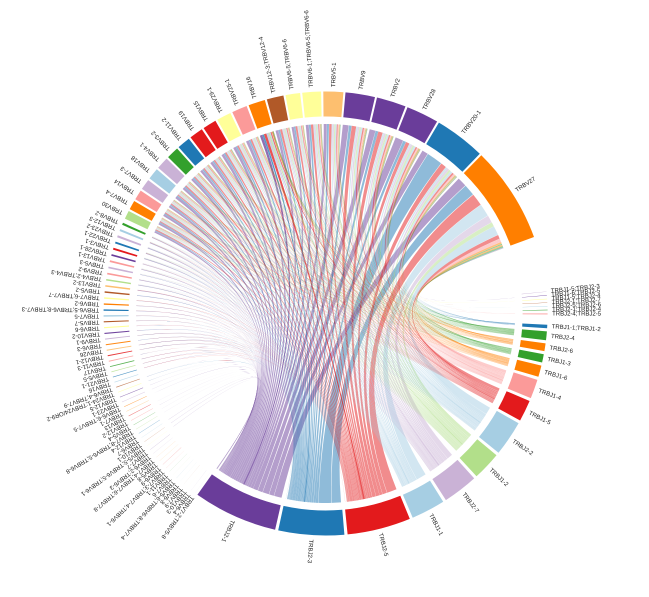  Describe the element at coordinates (90, 270) in the screenshot. I see `svg-text: TRBV9-2` at that location.